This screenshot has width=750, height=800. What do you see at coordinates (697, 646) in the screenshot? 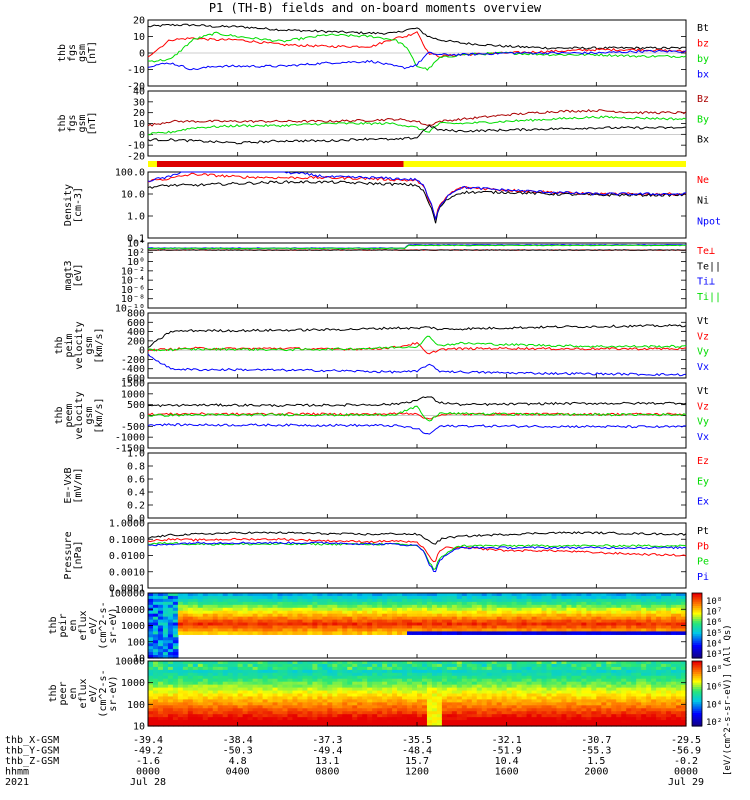
I see `colorbar-segment` at bounding box center [697, 646].